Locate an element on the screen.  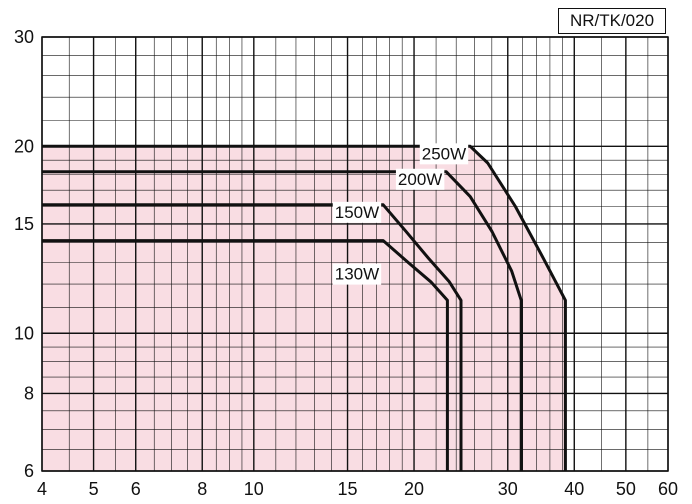
reference-code: NR/TK/020 is located at coordinates (612, 20).